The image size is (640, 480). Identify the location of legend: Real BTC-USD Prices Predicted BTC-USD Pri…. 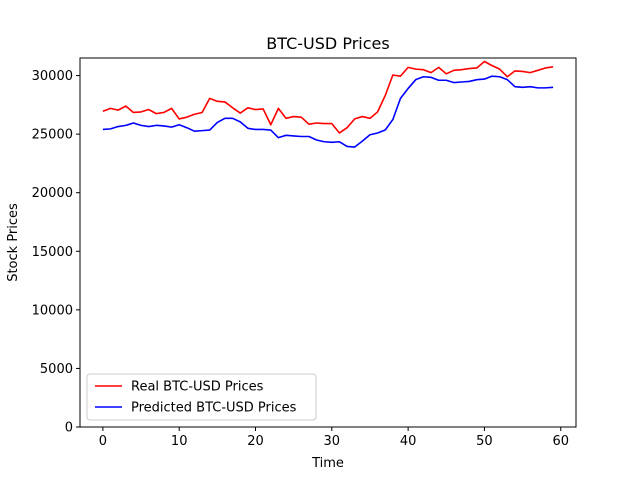
(201, 397).